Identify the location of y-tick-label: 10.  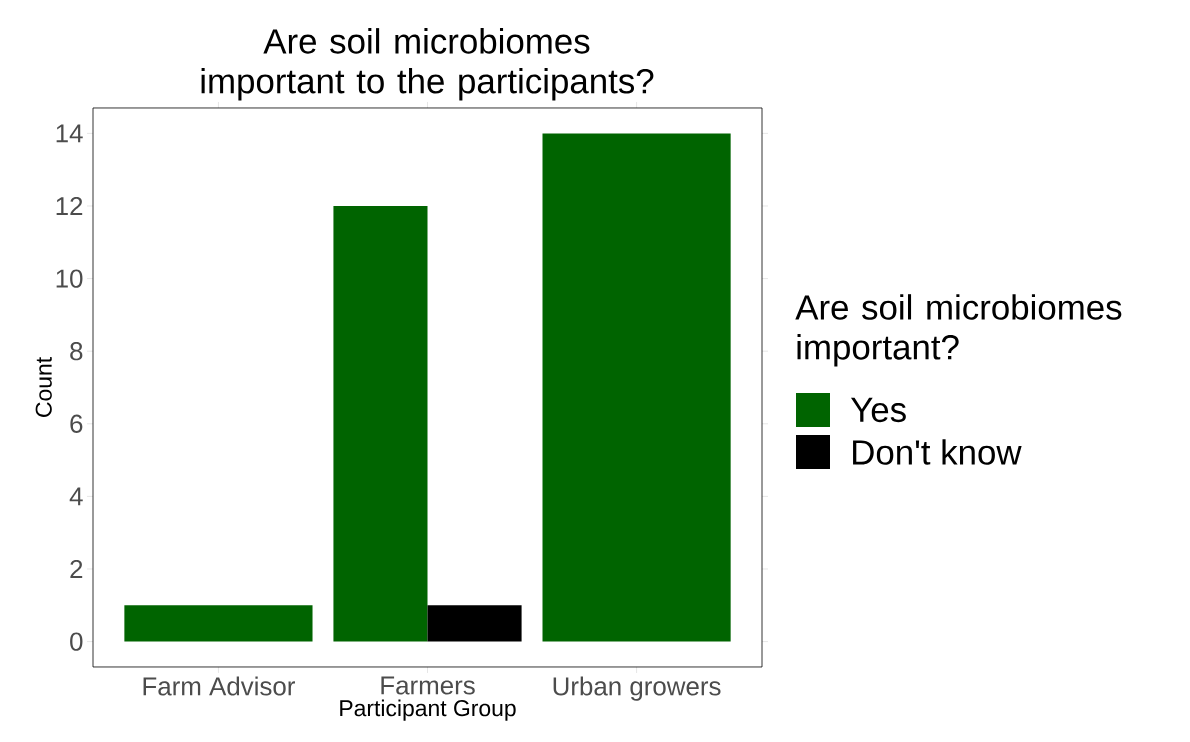
(69, 278).